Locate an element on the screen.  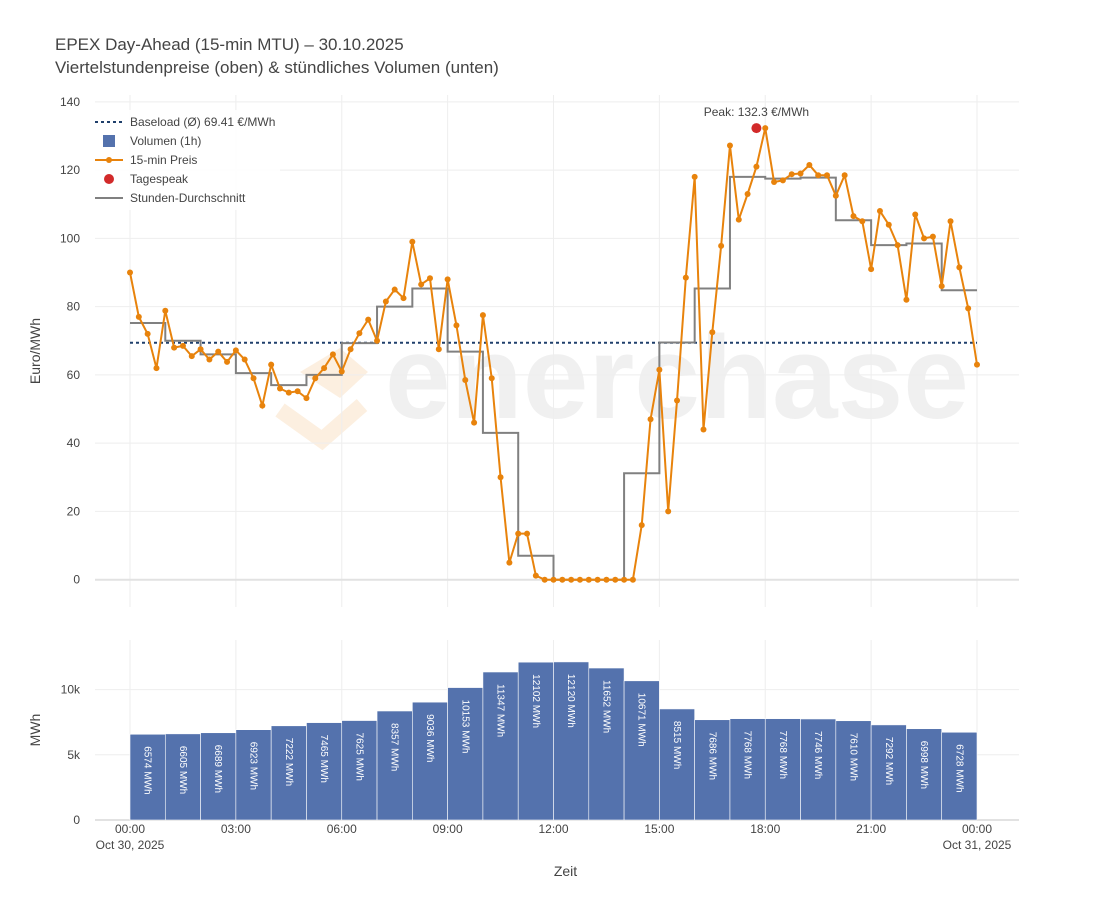
volume-bar-label: 7292 MWh is located at coordinates (888, 761).